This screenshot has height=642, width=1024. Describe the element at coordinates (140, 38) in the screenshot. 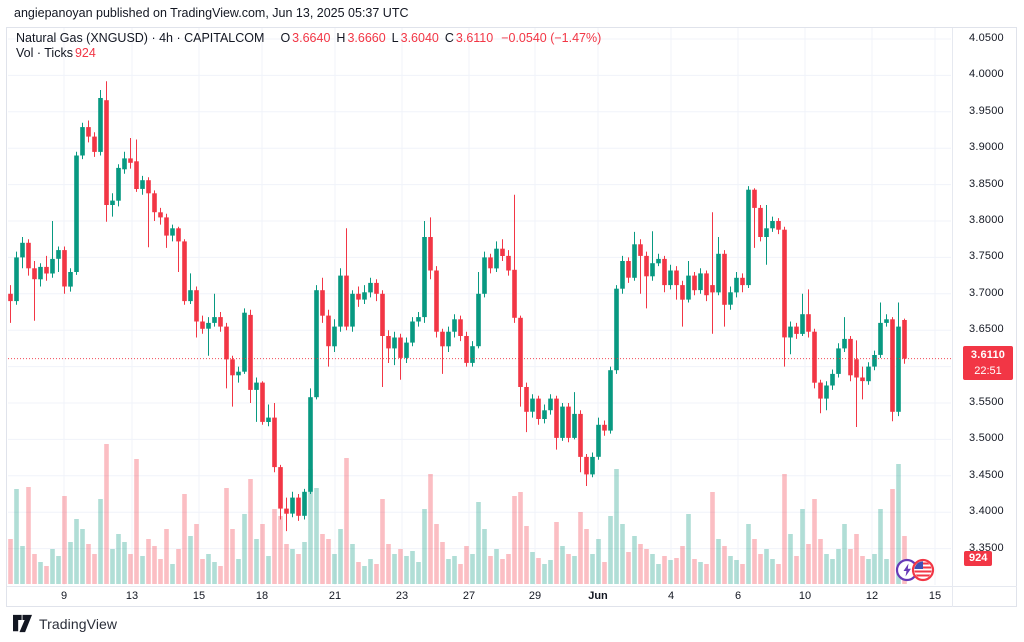

I see `symbol-title: Natural Gas (XNGUSD) · 4h · CAPITALCOM` at that location.